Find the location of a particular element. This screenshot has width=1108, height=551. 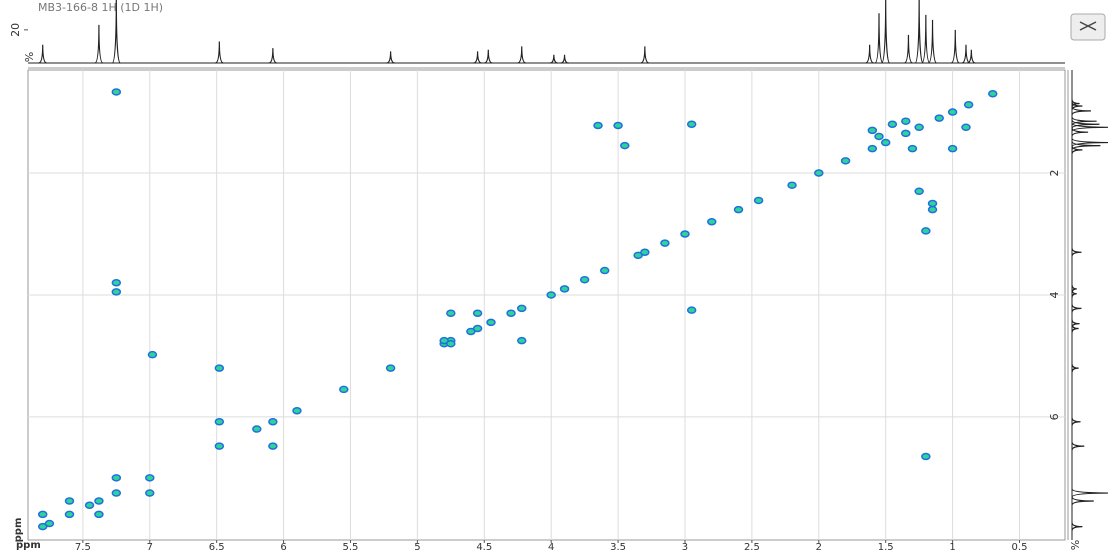

toolbar-button is located at coordinates (1088, 27).